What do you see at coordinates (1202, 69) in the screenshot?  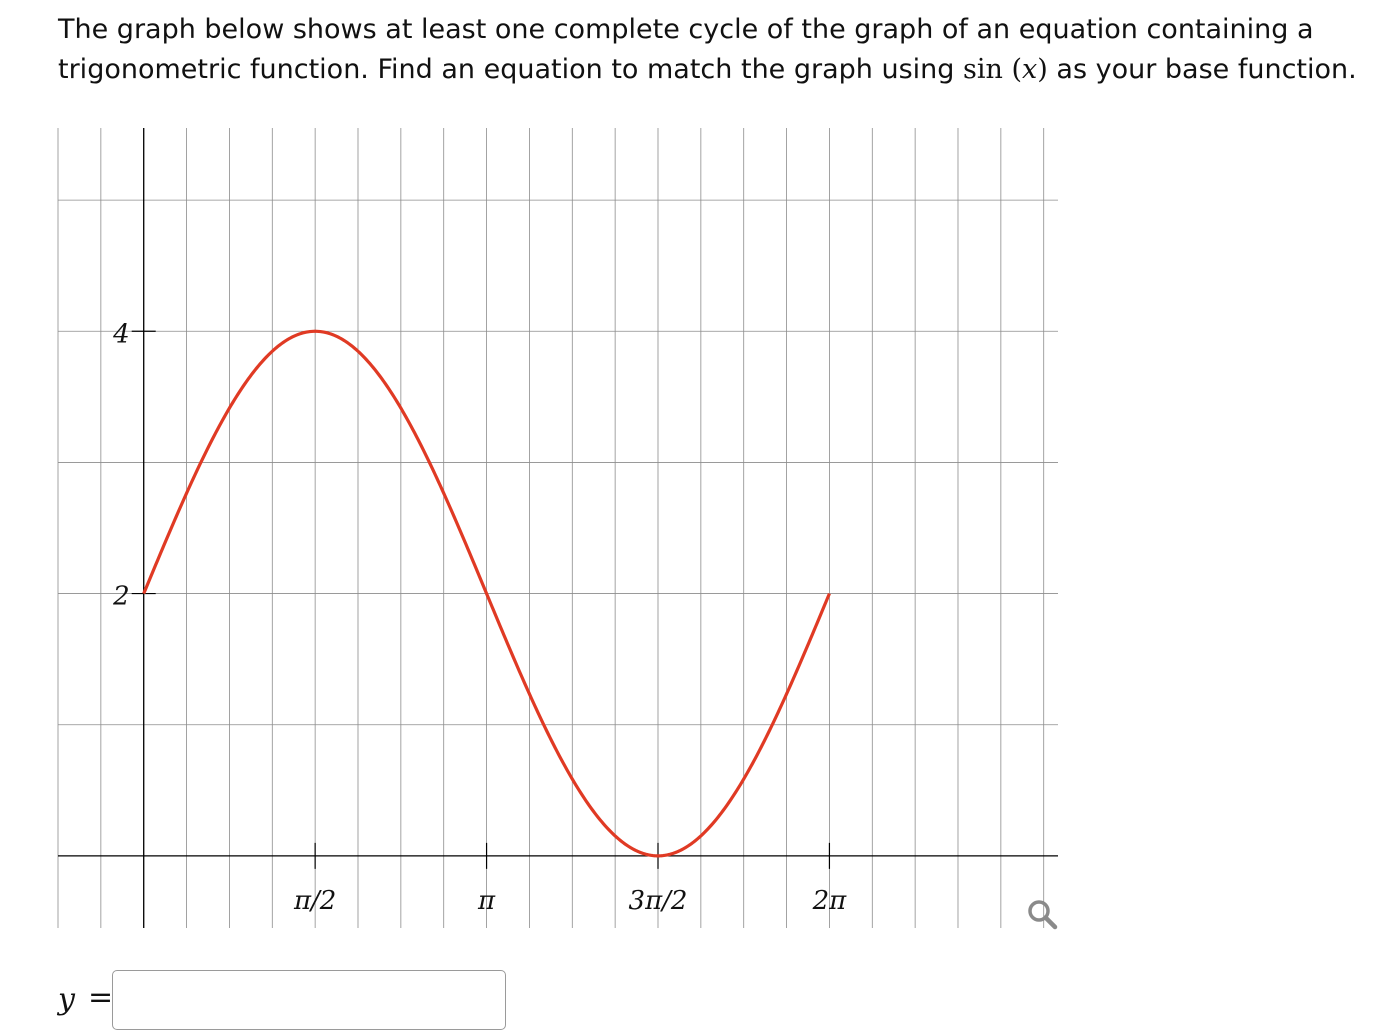 I see `question-part2: as your base function.` at bounding box center [1202, 69].